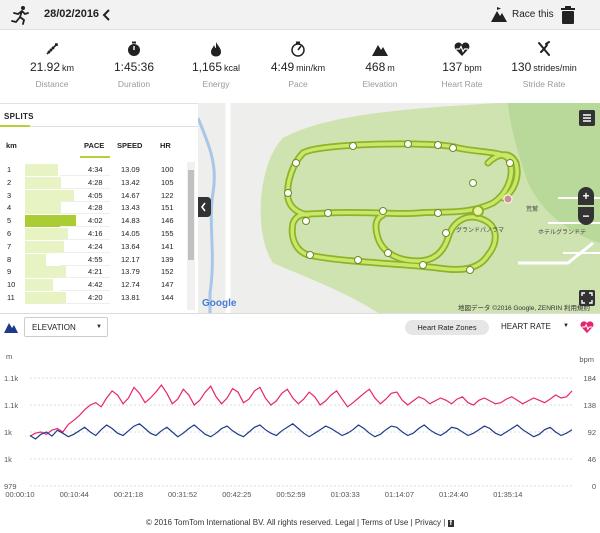 The image size is (600, 533). What do you see at coordinates (167, 169) in the screenshot?
I see `split-hr: 100` at bounding box center [167, 169].